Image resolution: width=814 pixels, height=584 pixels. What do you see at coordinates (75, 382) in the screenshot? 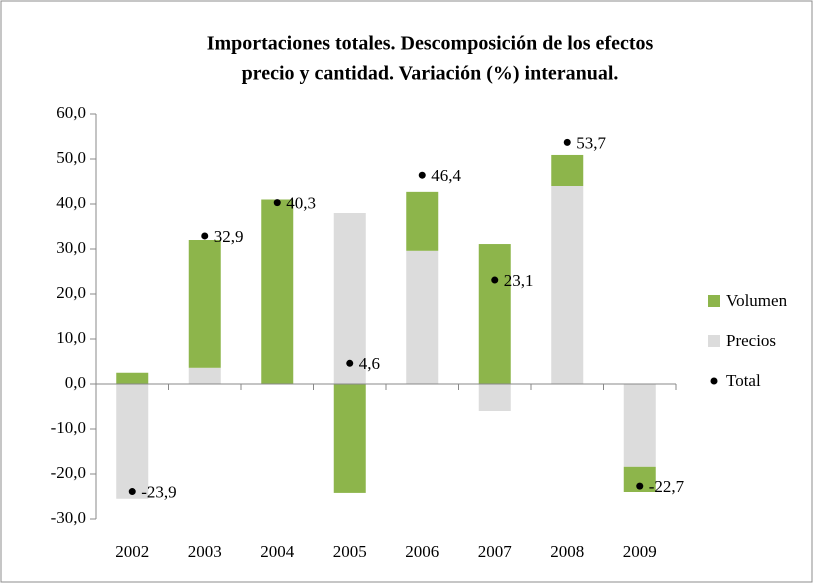
I see `y-tick-label: 0,0` at bounding box center [75, 382].